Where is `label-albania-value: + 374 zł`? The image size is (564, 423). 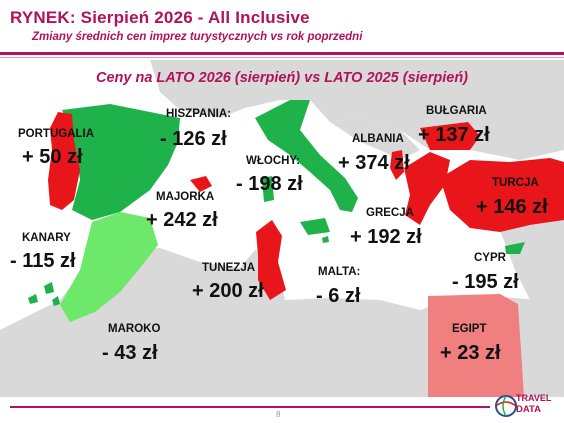
label-albania-value: + 374 zł is located at coordinates (374, 163).